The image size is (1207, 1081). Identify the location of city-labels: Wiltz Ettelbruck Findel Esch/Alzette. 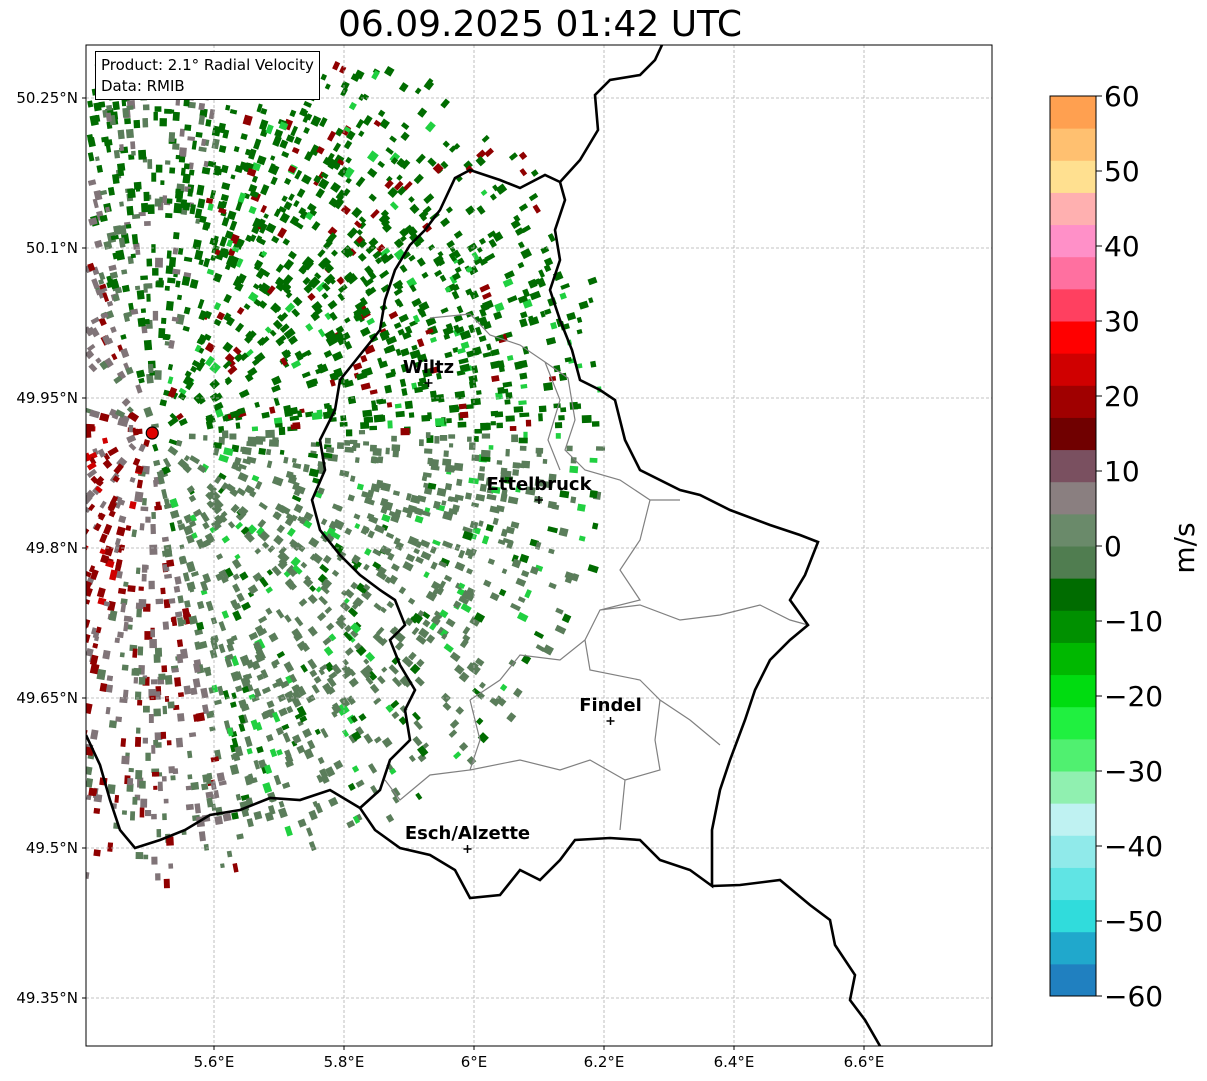
(522, 605).